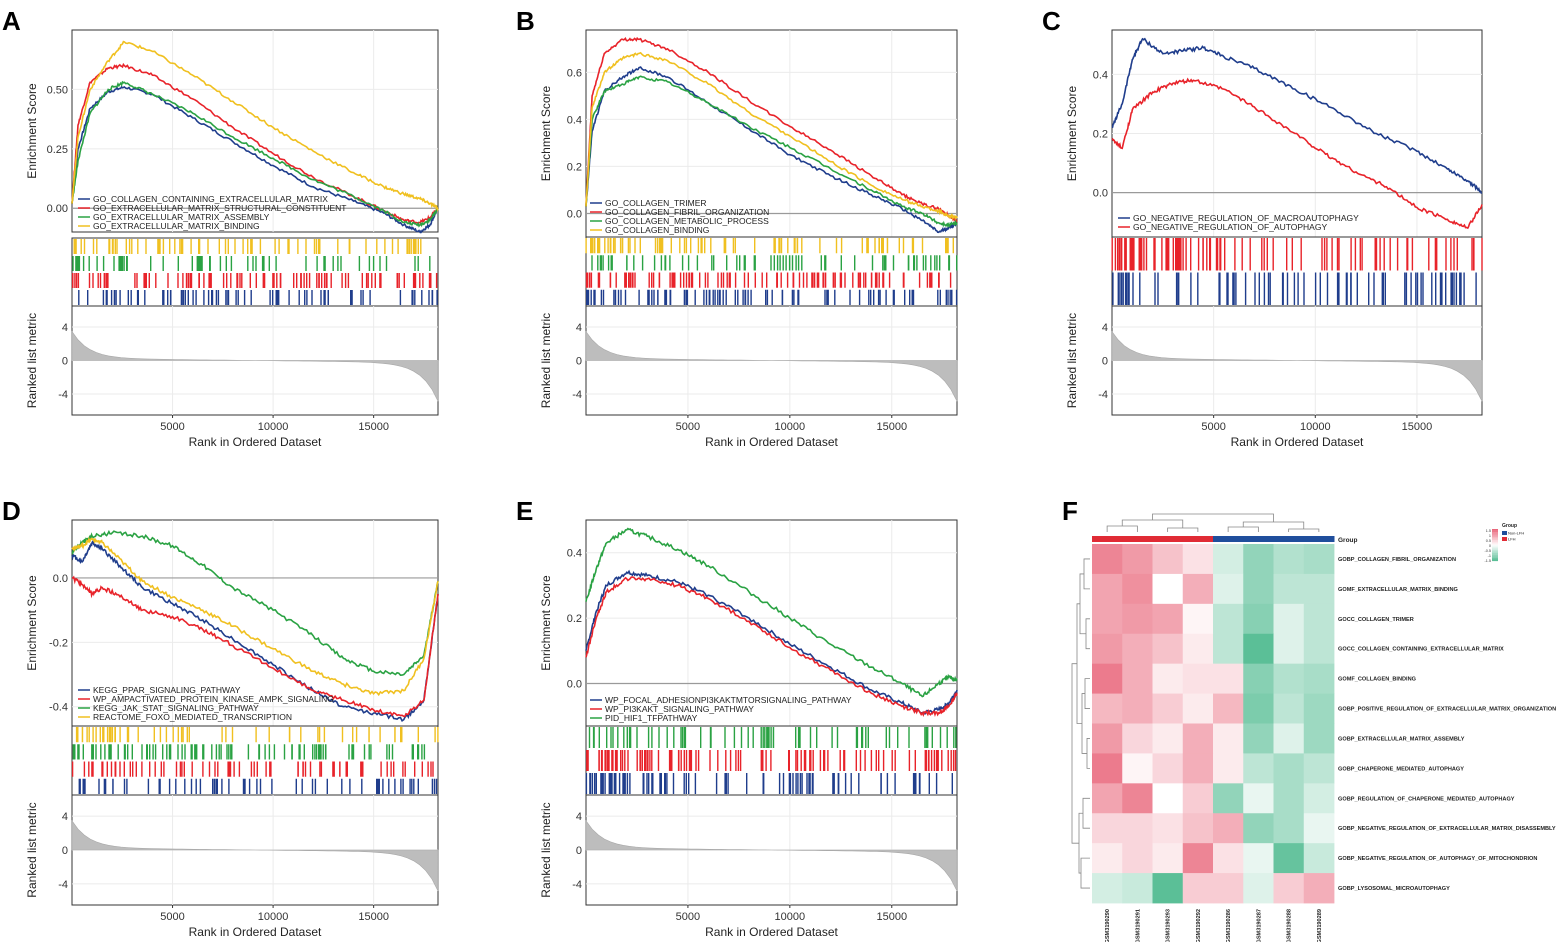 This screenshot has height=942, width=1566. What do you see at coordinates (546, 849) in the screenshot?
I see `metric-axis-label: Ranked list metric` at bounding box center [546, 849].